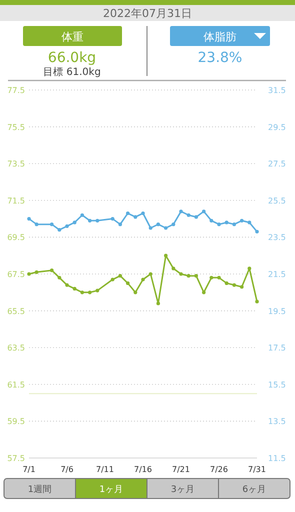 The image size is (295, 512). Describe the element at coordinates (219, 469) in the screenshot. I see `x-tick-label: 7/26` at that location.